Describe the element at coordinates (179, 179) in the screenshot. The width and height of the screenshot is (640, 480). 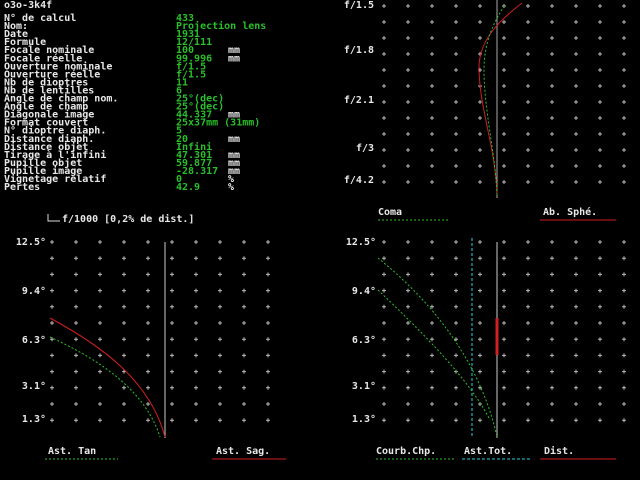
I see `field-value: 0` at that location.